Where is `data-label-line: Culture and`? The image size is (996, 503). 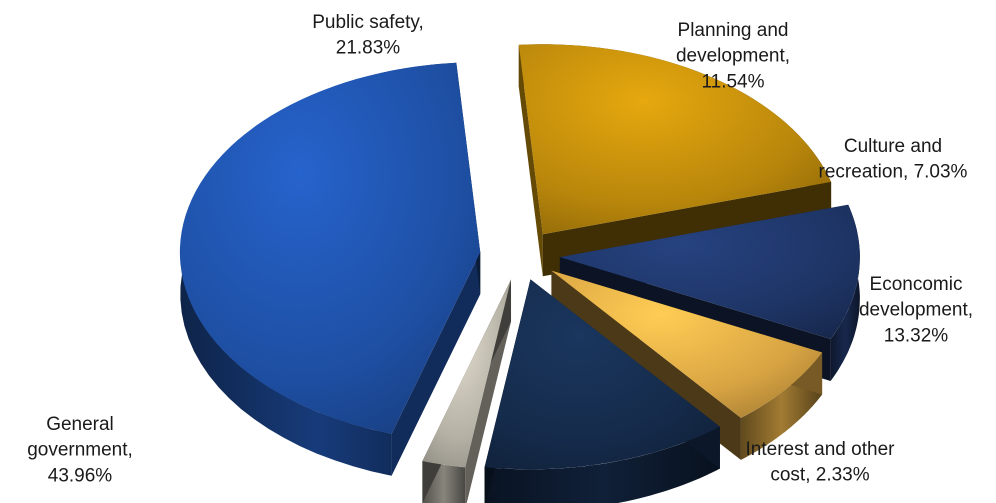
data-label-line: Culture and is located at coordinates (893, 146).